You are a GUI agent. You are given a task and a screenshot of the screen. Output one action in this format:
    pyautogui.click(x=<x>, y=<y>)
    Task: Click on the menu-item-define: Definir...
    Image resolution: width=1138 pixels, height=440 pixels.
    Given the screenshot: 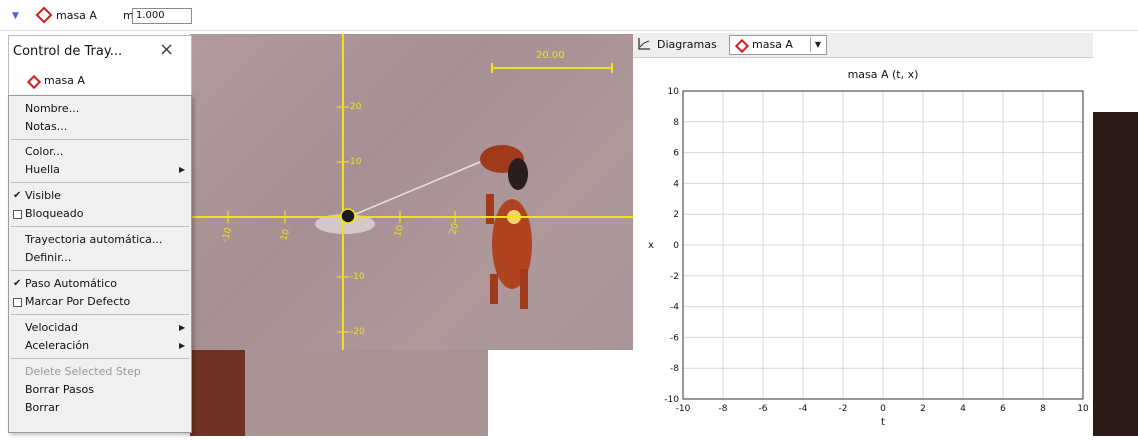 What is the action you would take?
    pyautogui.click(x=48, y=257)
    